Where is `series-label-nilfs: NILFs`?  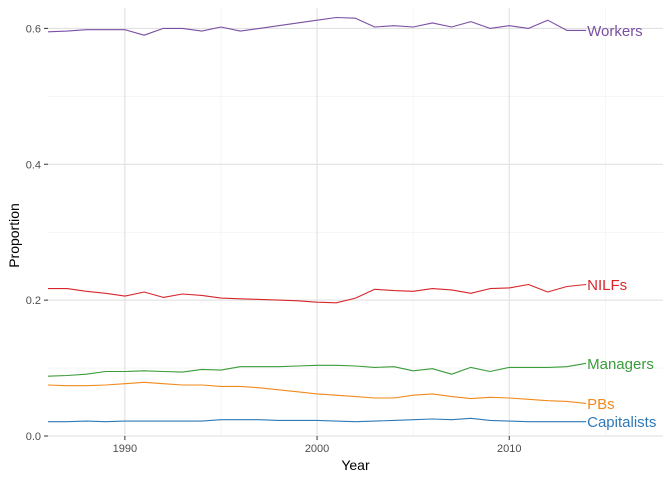 series-label-nilfs: NILFs is located at coordinates (607, 285).